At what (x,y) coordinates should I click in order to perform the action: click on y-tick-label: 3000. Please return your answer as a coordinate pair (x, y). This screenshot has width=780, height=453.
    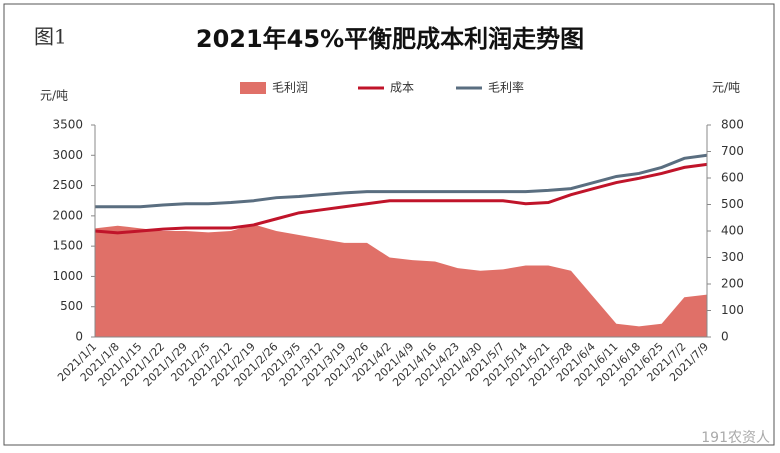
    Looking at the image, I should click on (67, 155).